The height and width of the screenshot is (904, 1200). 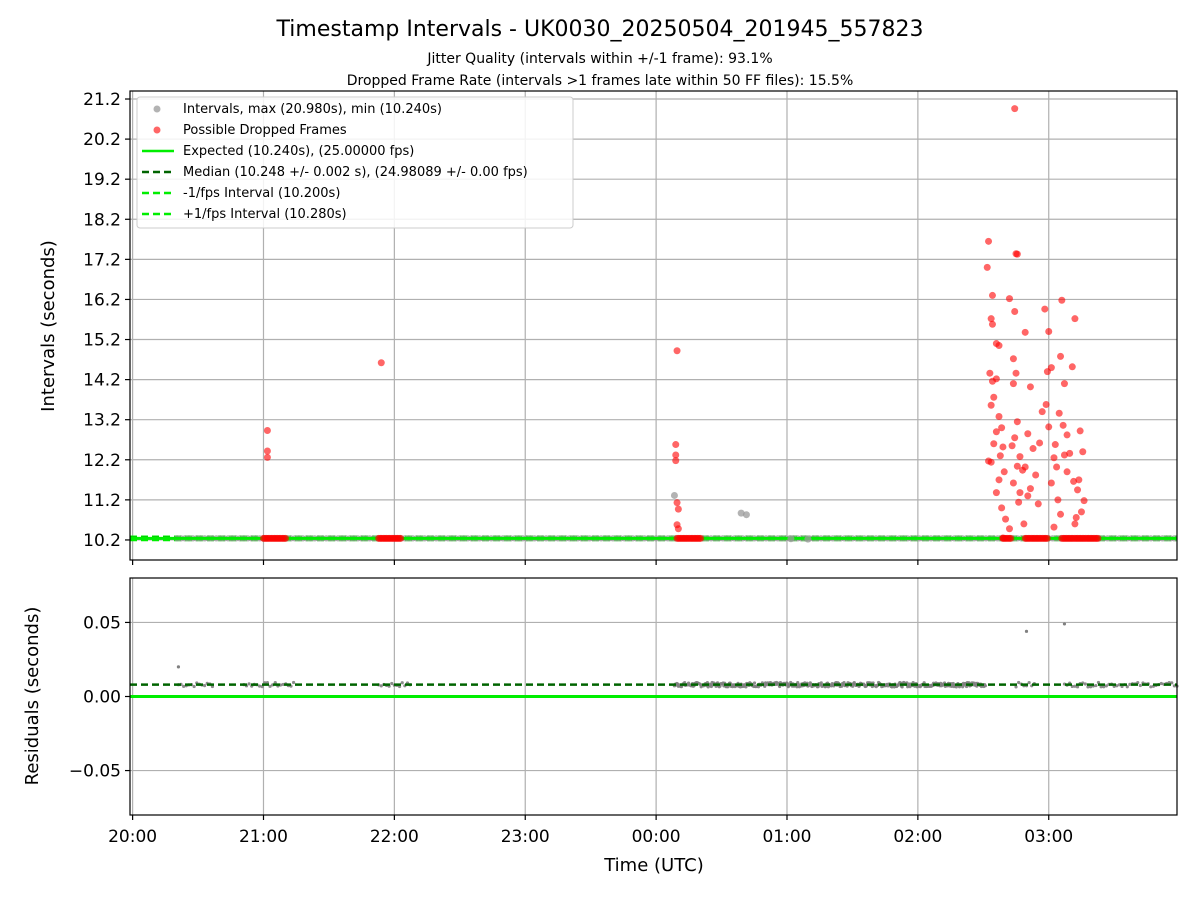 What do you see at coordinates (102, 461) in the screenshot?
I see `intervals-y-tick-label: 12.2` at bounding box center [102, 461].